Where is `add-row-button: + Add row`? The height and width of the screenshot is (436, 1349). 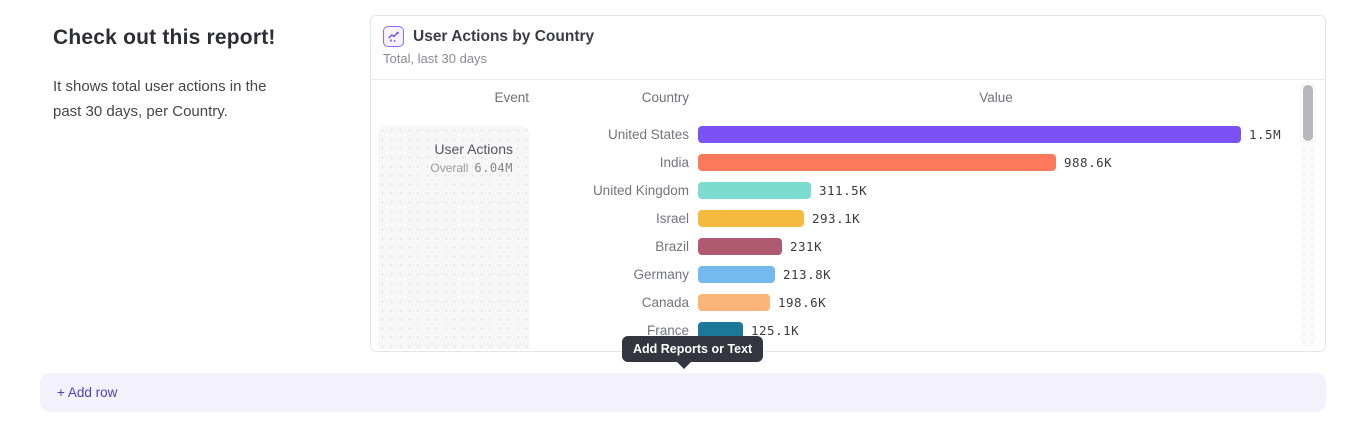
add-row-button: + Add row is located at coordinates (683, 392).